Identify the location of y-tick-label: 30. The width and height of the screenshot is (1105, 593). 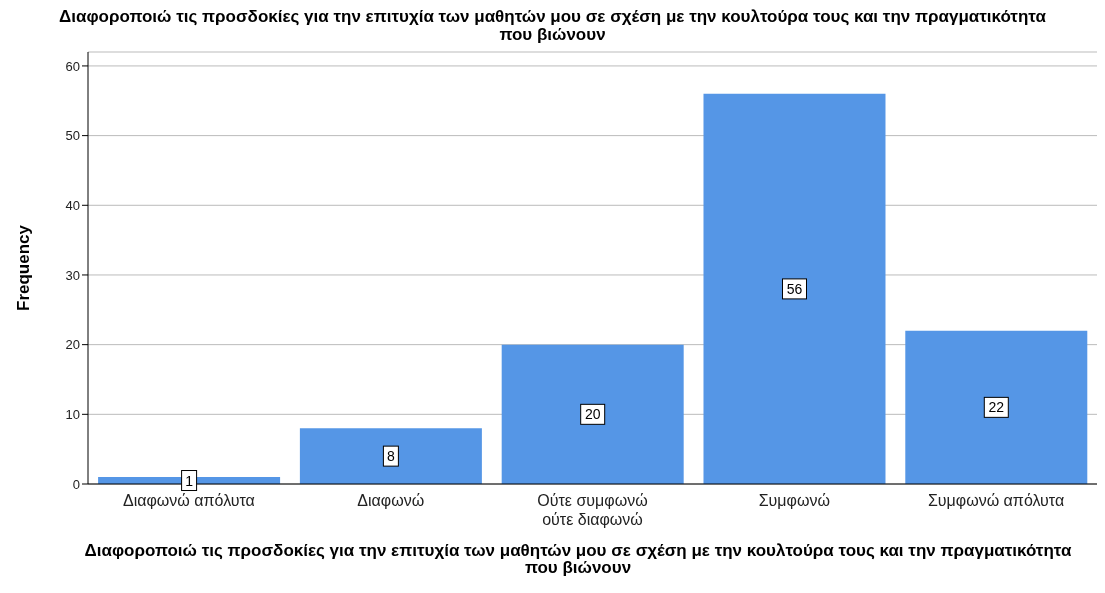
(72, 275).